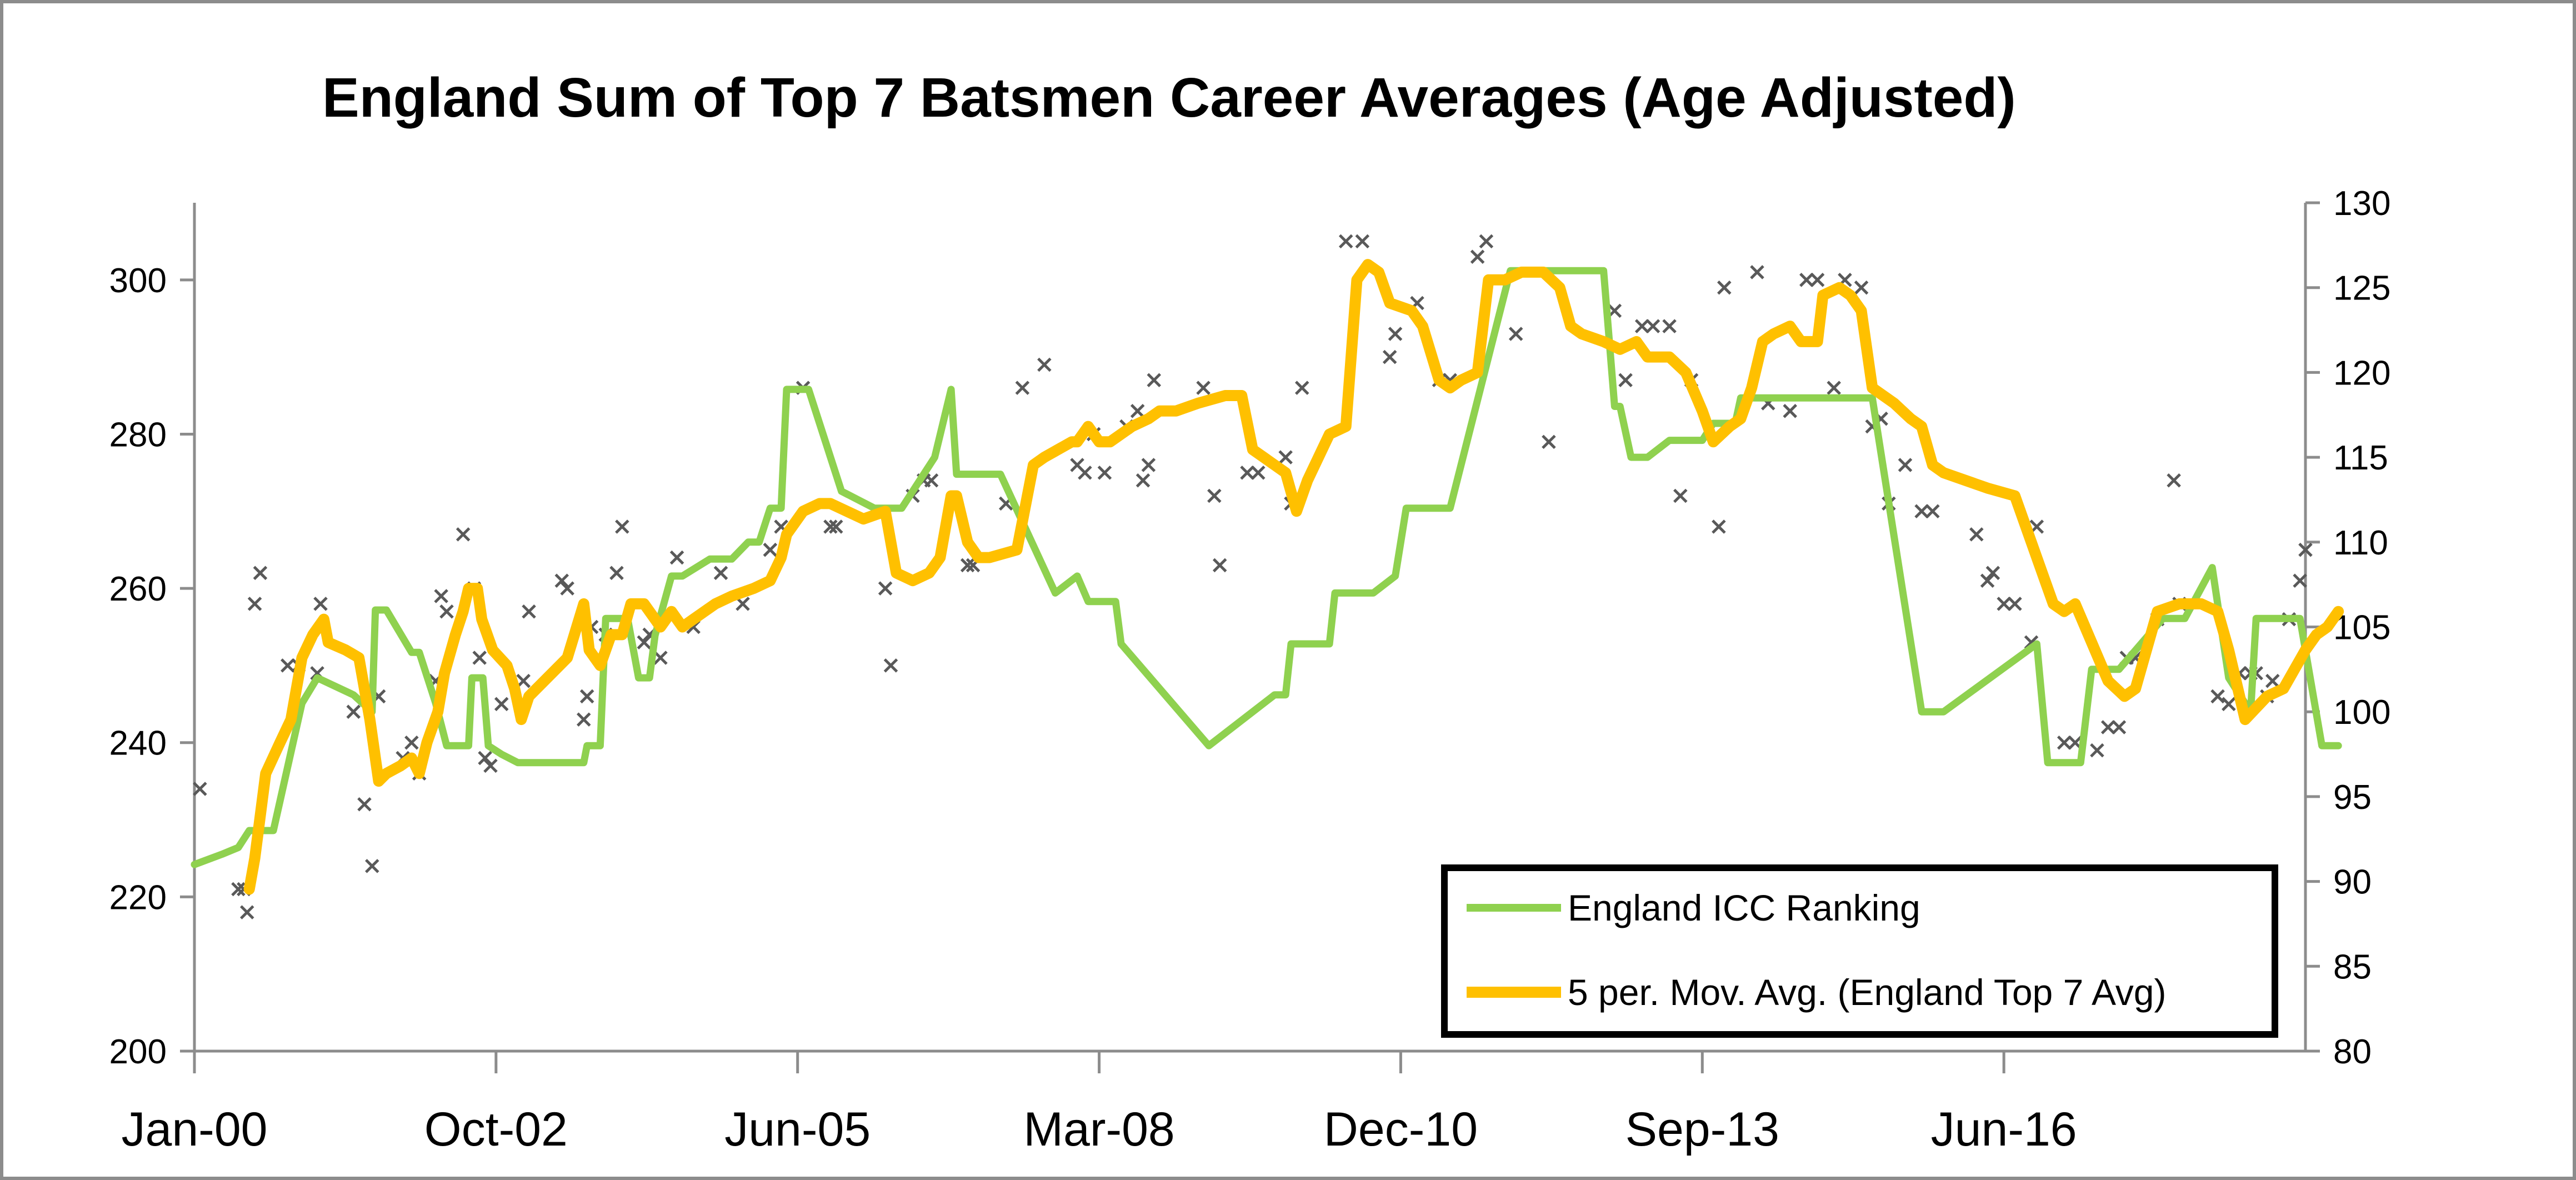 The width and height of the screenshot is (2576, 1180). What do you see at coordinates (2361, 373) in the screenshot?
I see `right-tick-label: 120` at bounding box center [2361, 373].